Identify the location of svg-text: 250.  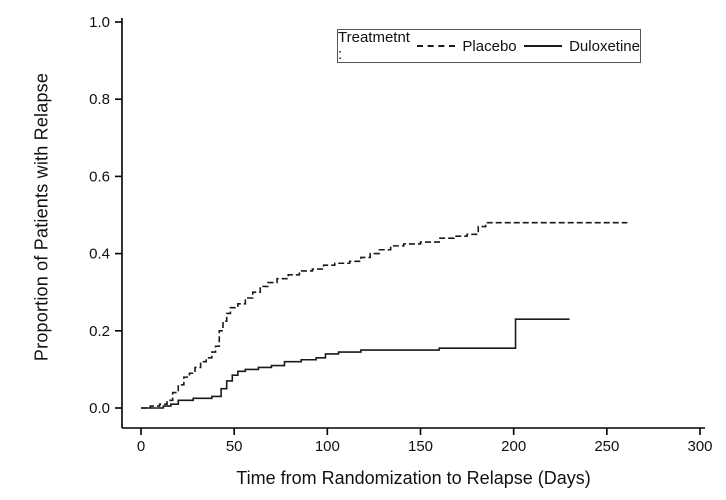
(606, 446).